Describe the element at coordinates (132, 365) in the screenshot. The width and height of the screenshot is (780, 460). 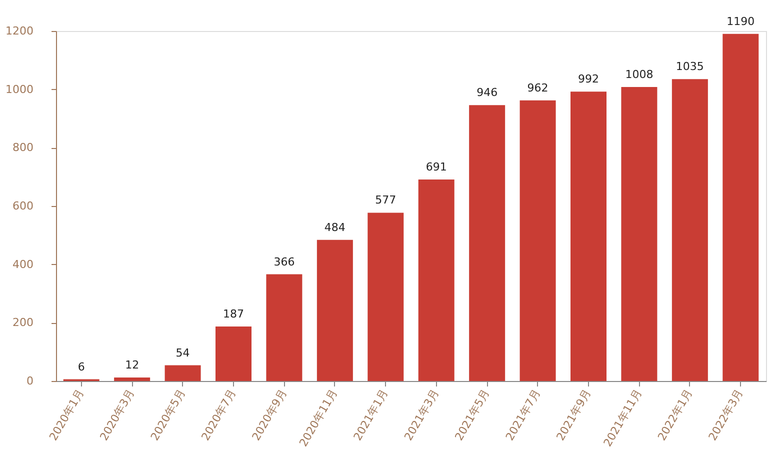
I see `data-label: 12` at that location.